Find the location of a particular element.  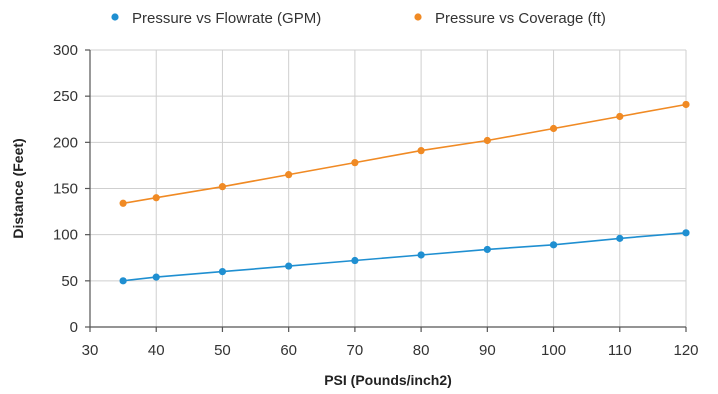

x-tick-label: 70 is located at coordinates (355, 350).